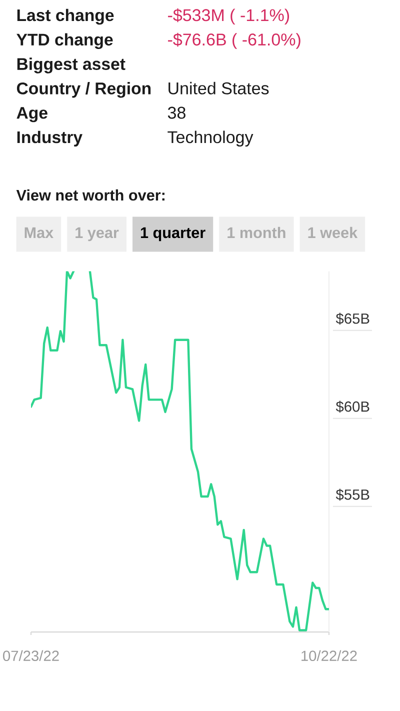 This screenshot has height=711, width=400. Describe the element at coordinates (353, 494) in the screenshot. I see `y-tick-label: $55B` at that location.